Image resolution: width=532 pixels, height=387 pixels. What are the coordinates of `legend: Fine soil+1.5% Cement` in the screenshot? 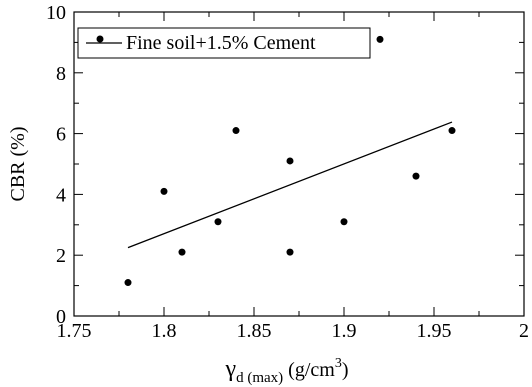 It's located at (224, 43).